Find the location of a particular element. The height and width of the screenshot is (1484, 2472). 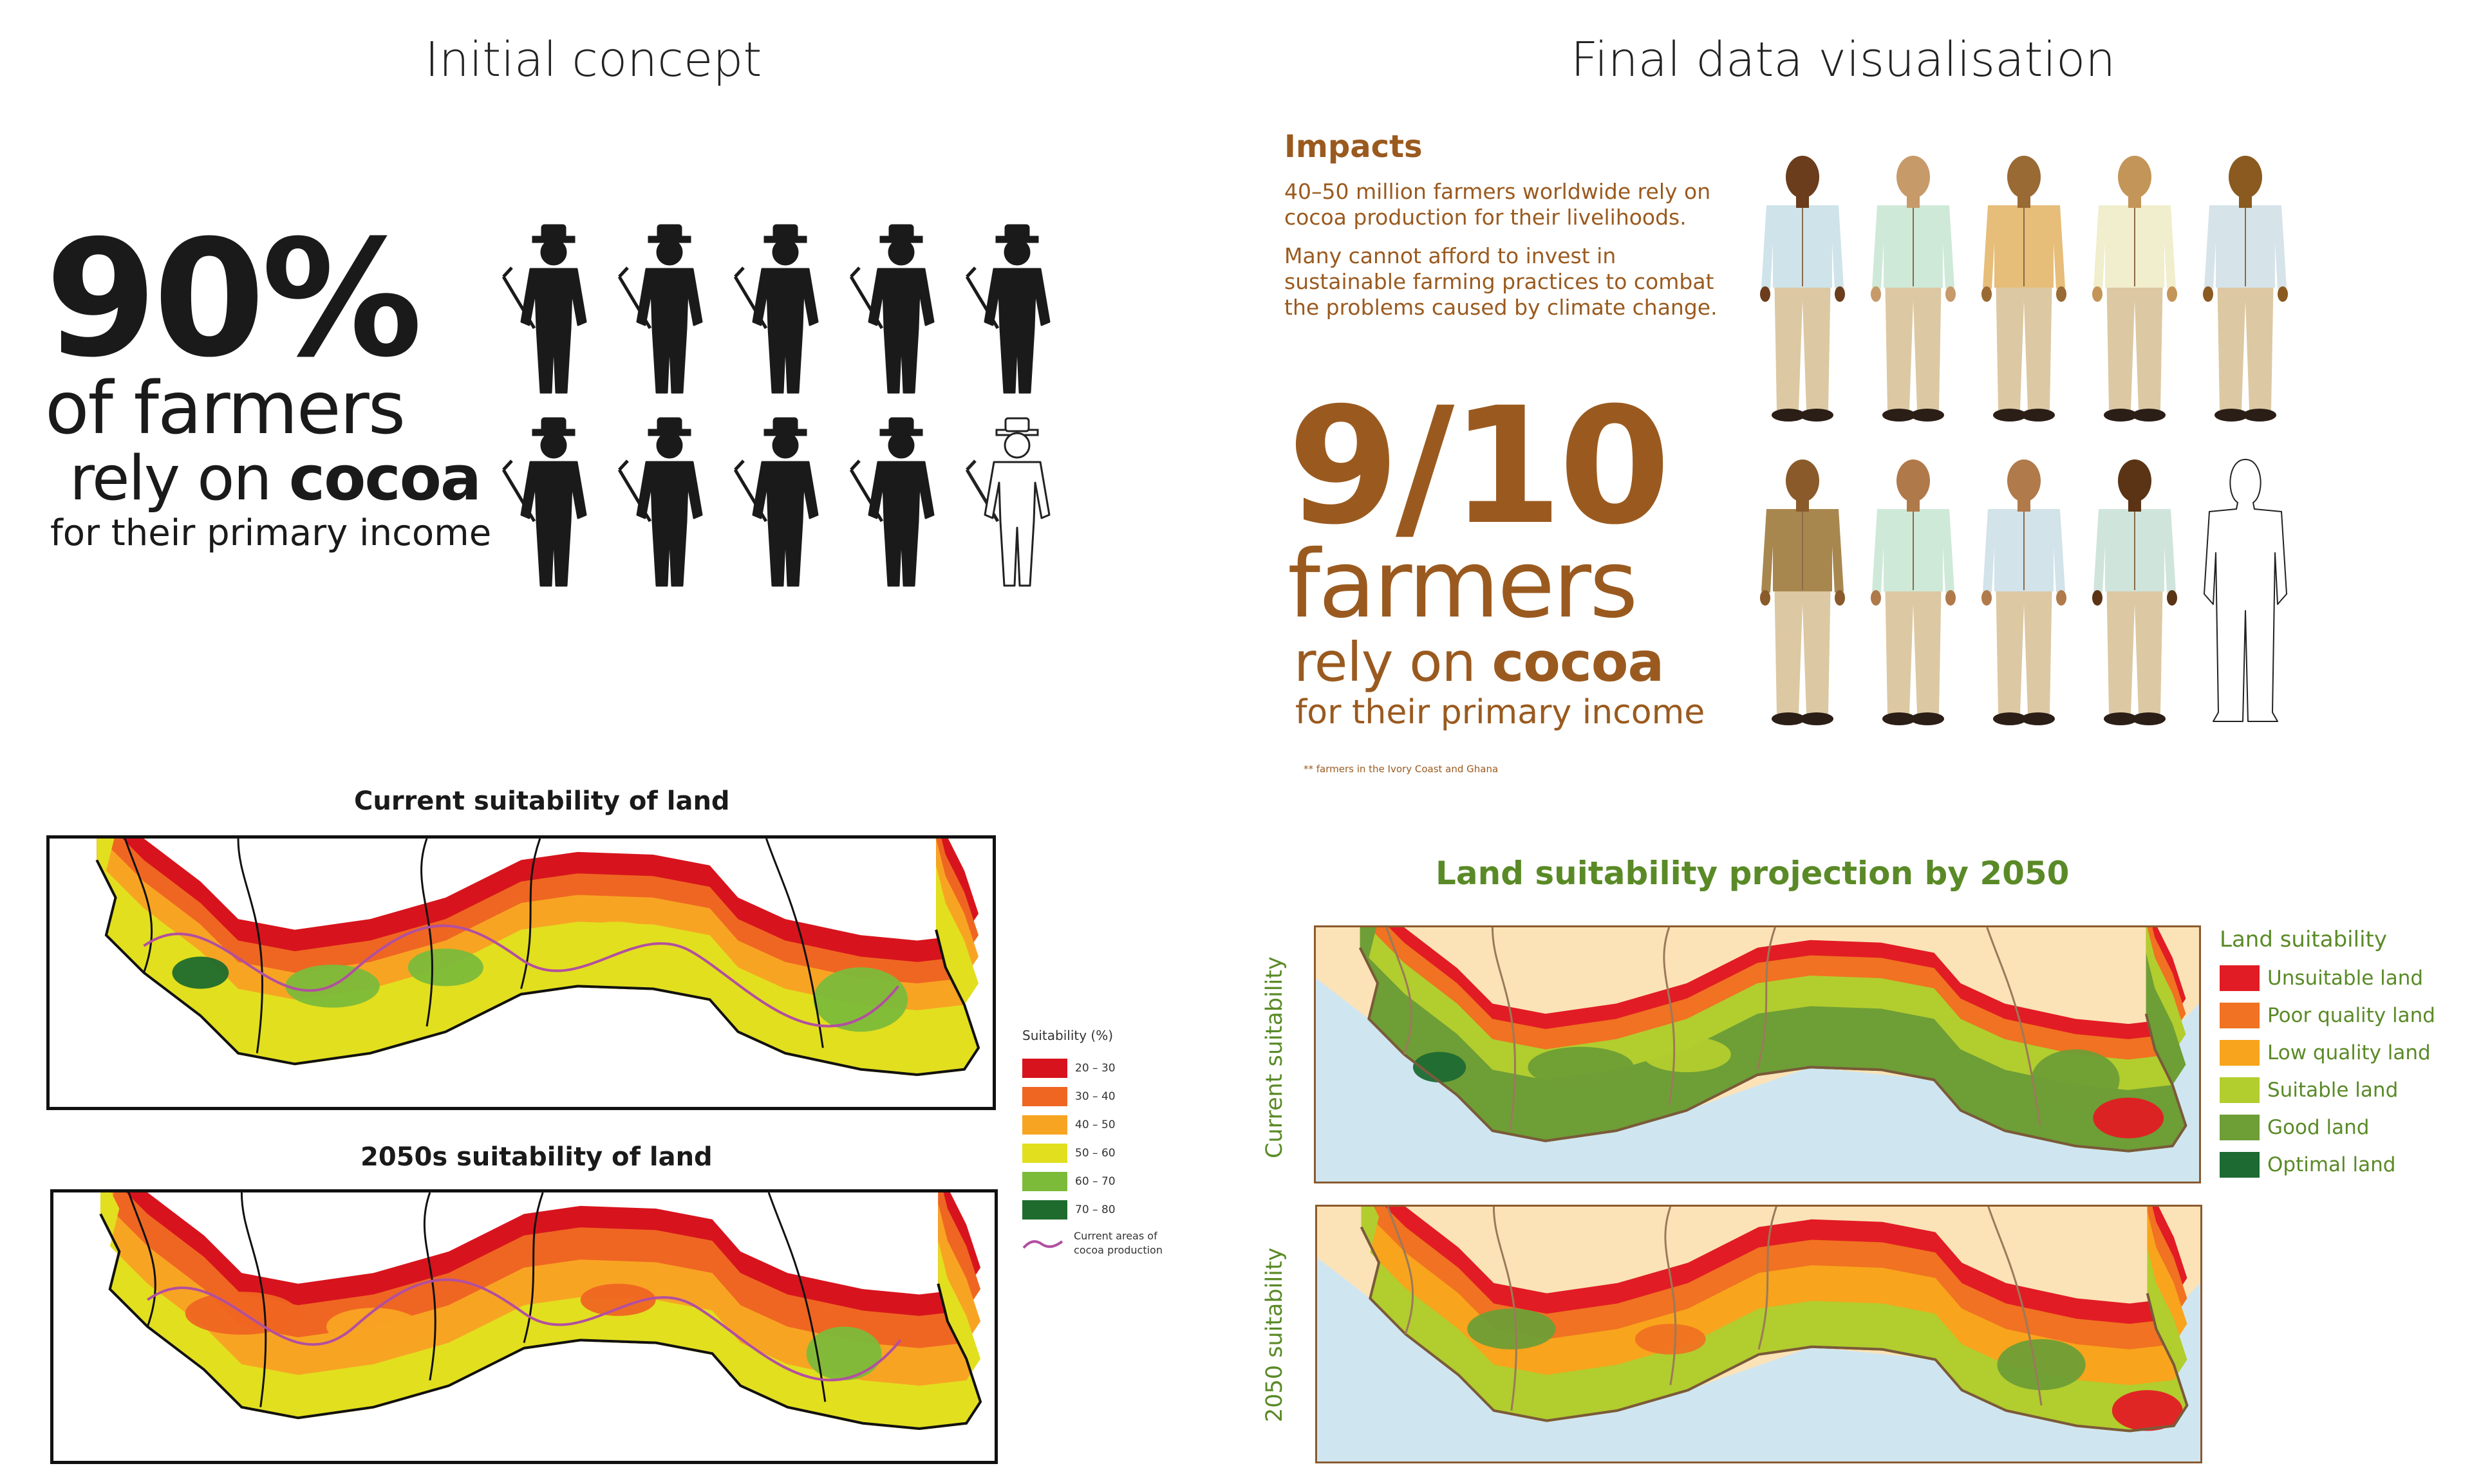

concept-legend-title: Suitability (%) is located at coordinates (1068, 1035).